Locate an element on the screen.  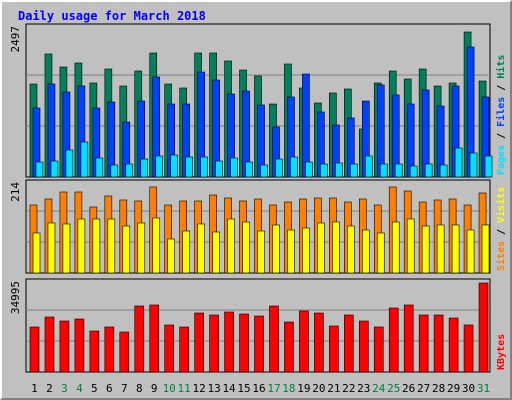
x-tick-label-day-1: 1 is located at coordinates (34, 388).